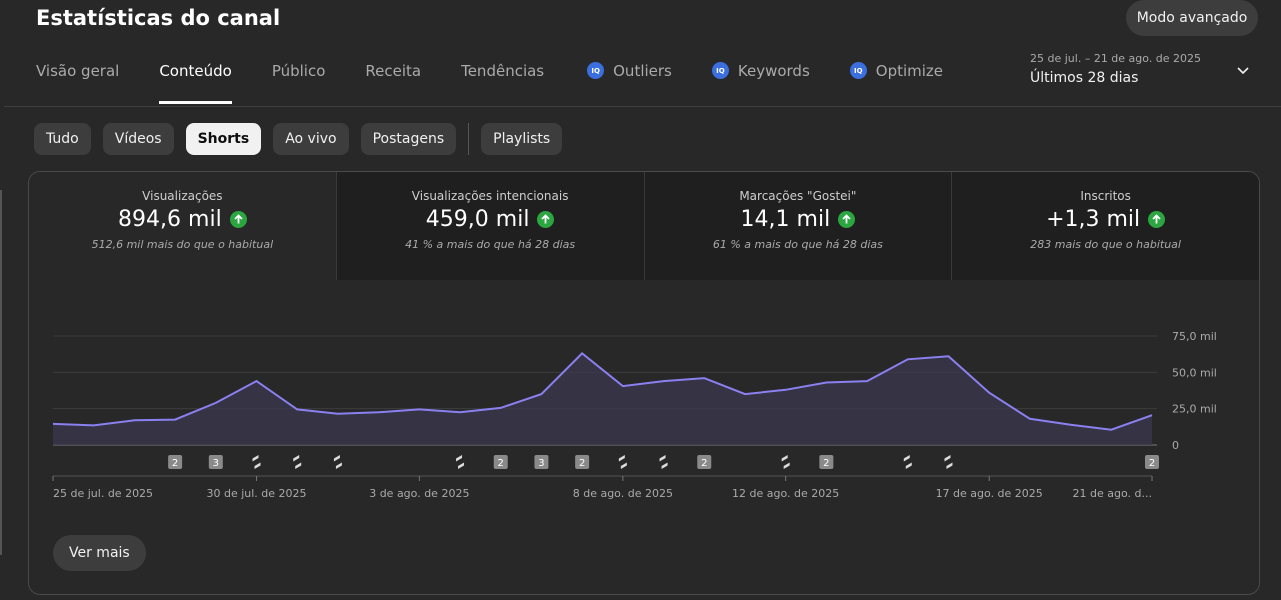 The width and height of the screenshot is (1281, 600). Describe the element at coordinates (1105, 196) in the screenshot. I see `metric-label: Inscritos` at that location.